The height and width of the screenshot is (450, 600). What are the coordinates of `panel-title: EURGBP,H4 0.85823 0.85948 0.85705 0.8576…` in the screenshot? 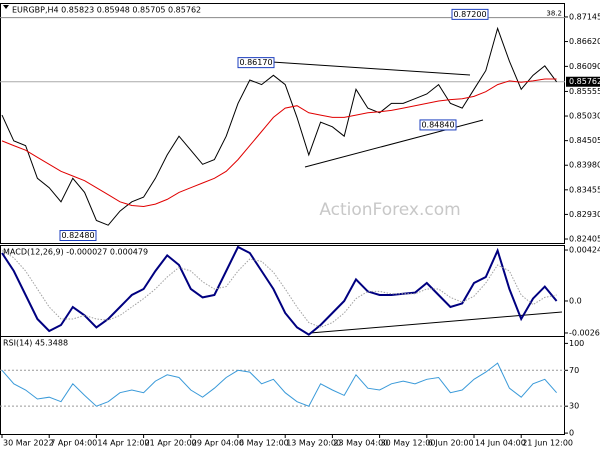 It's located at (106, 10).